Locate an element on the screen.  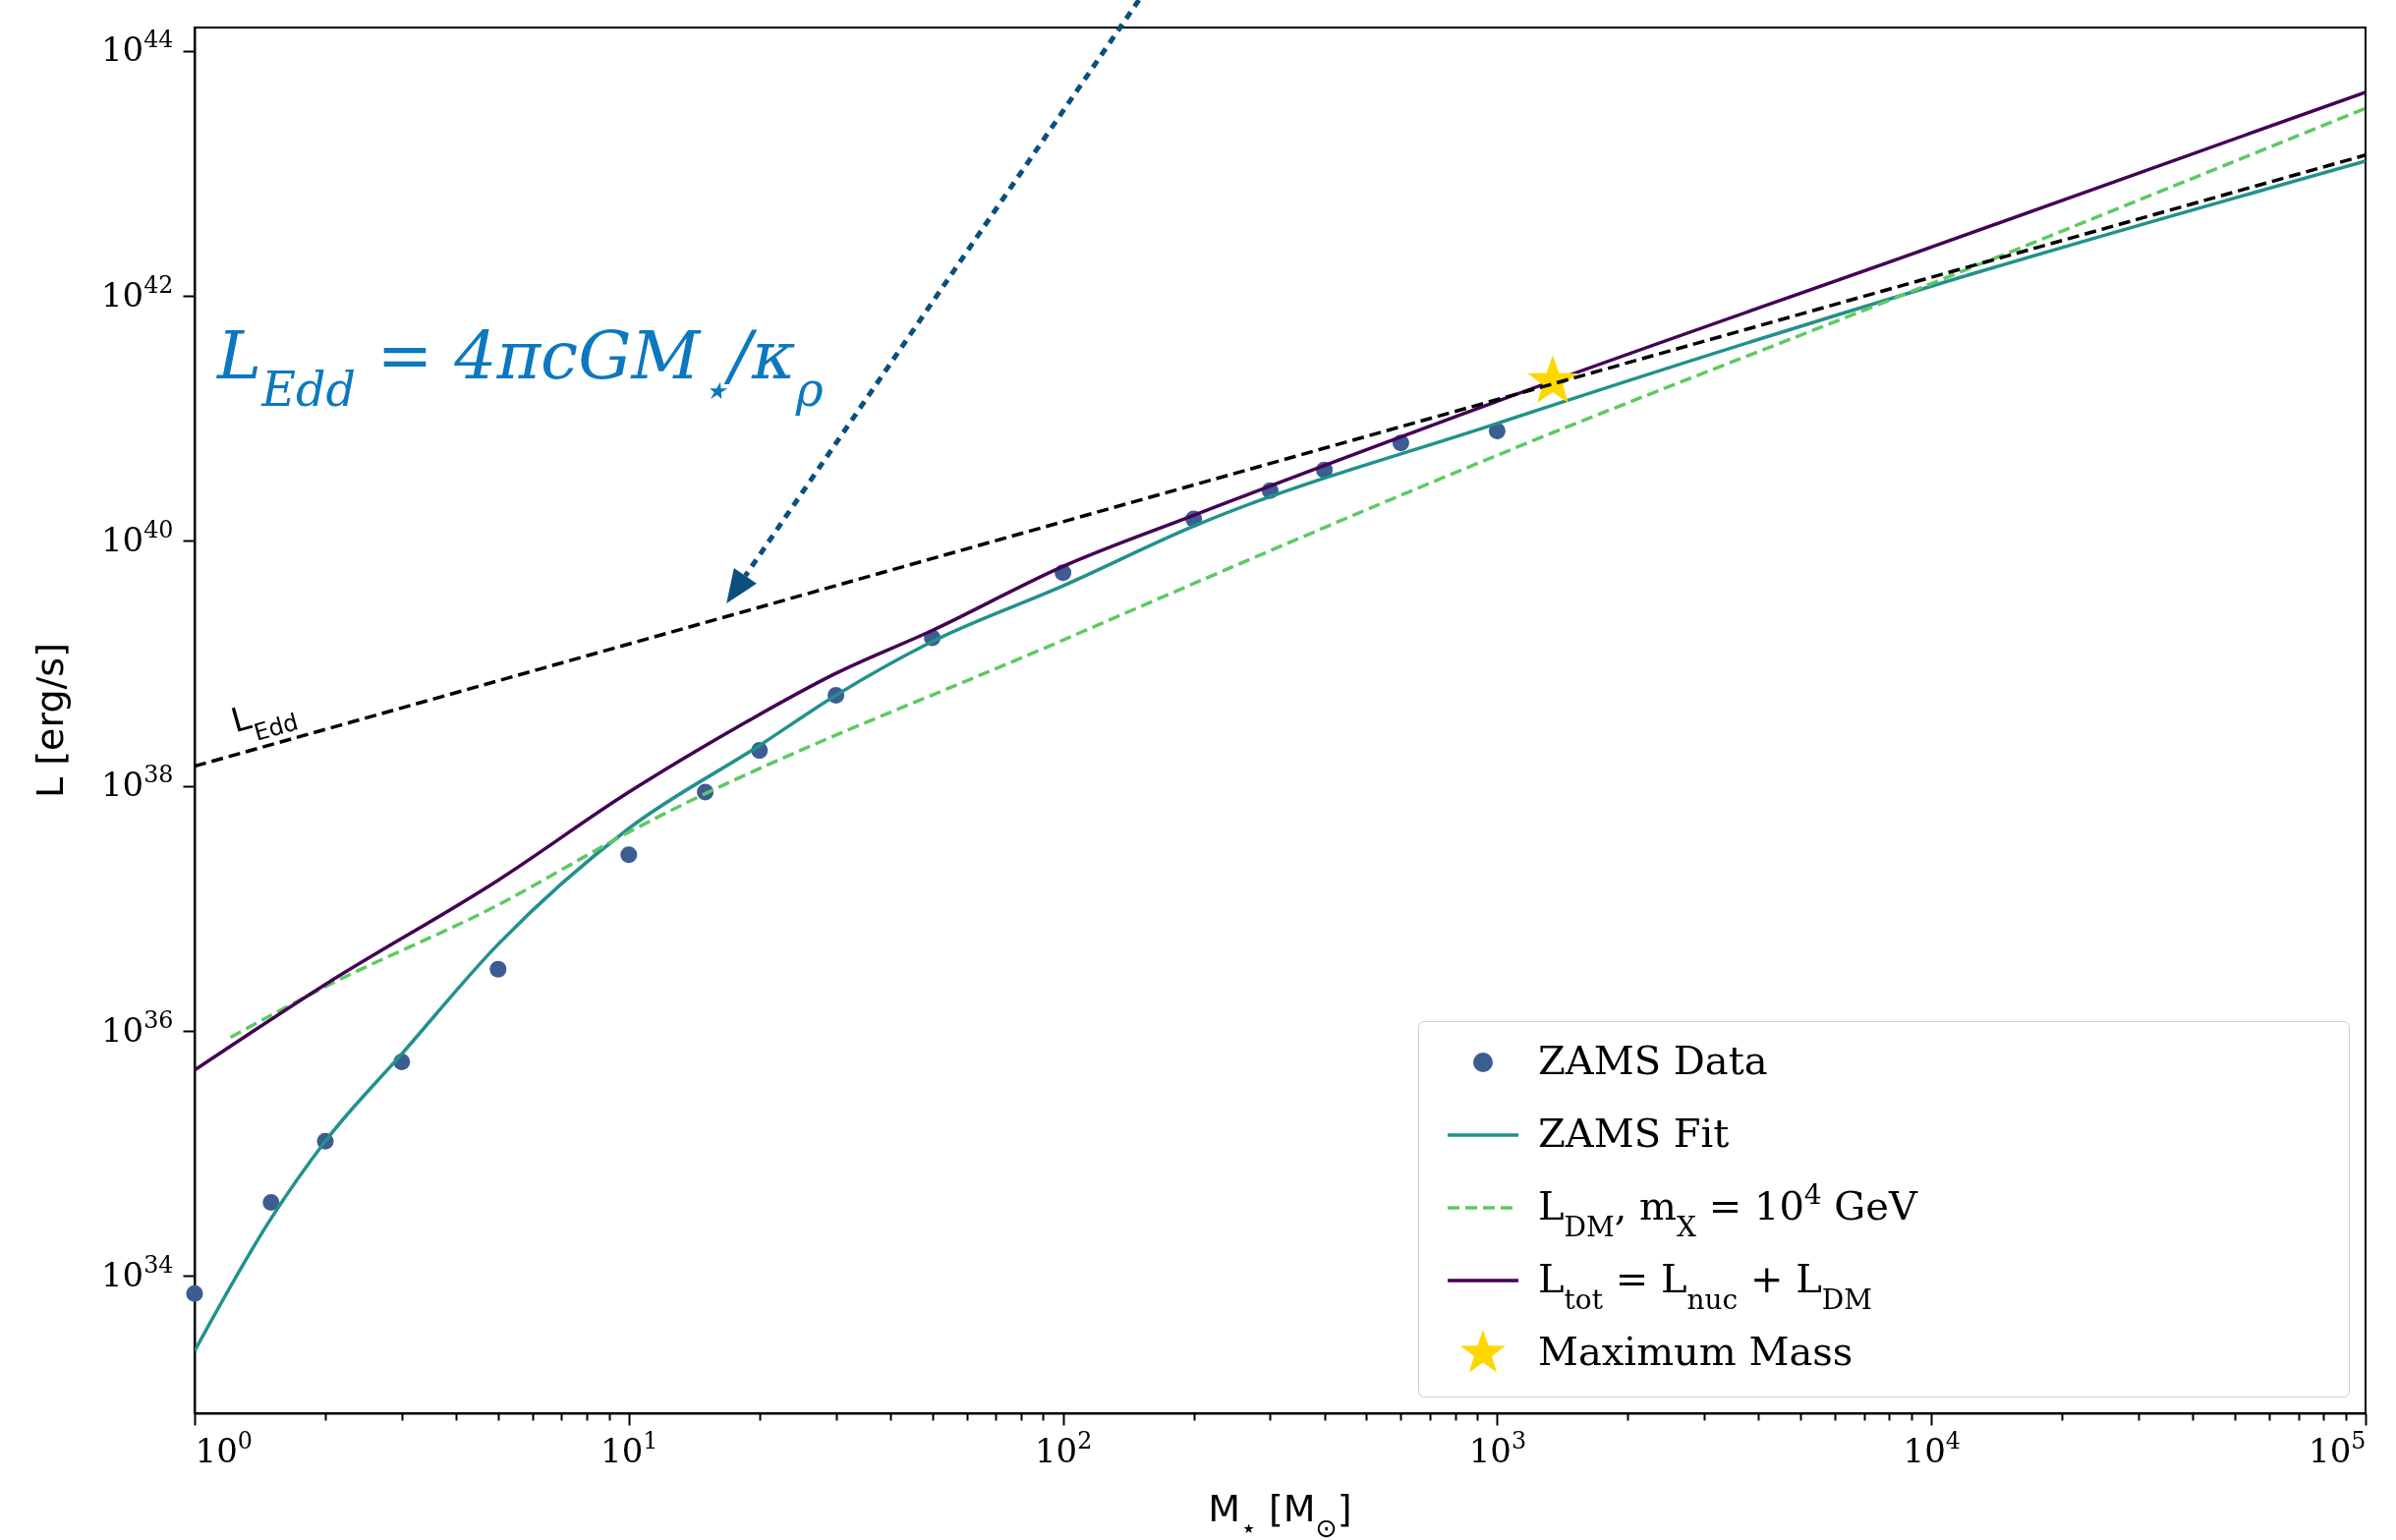
x-tick-label: 10$^{0}$ is located at coordinates (224, 1448).